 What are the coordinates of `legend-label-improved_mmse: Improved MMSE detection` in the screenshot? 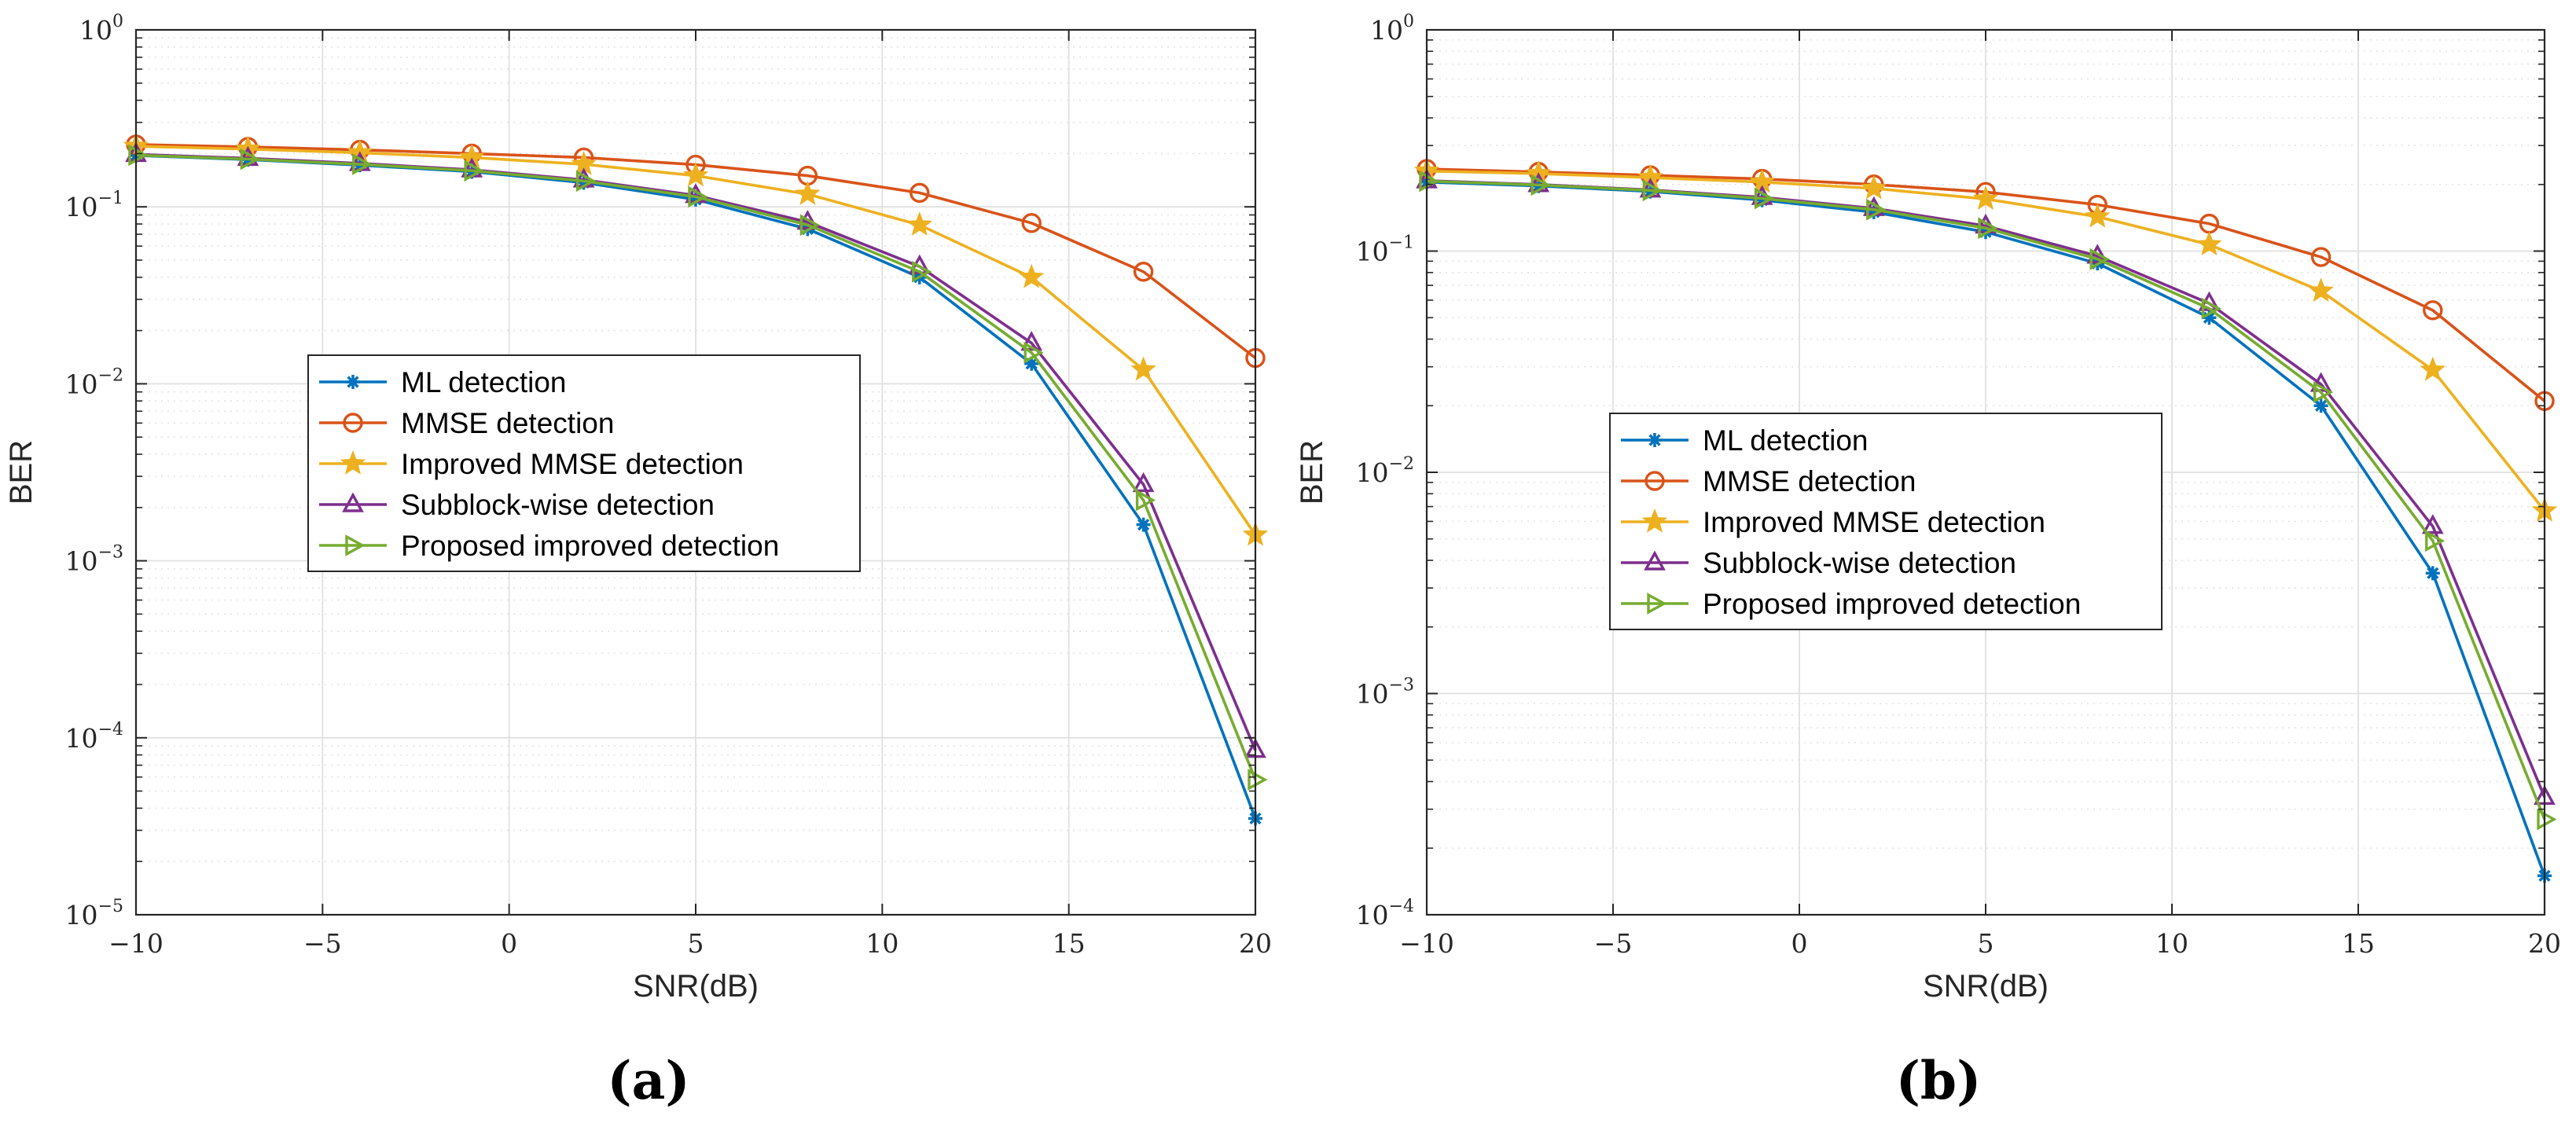 It's located at (1874, 522).